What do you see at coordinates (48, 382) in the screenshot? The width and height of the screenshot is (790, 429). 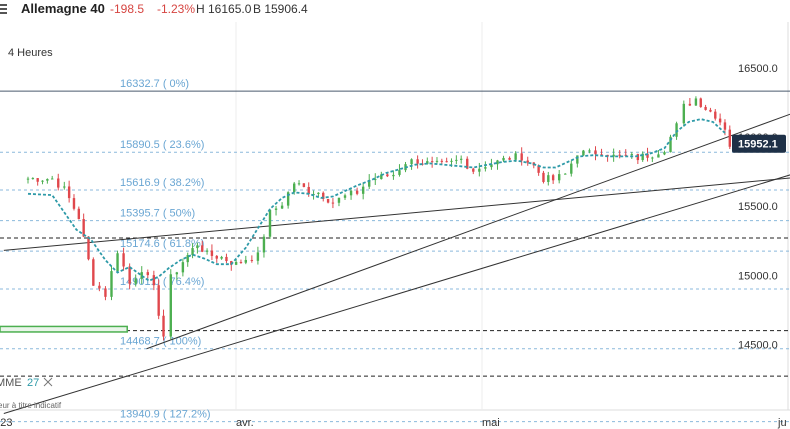 I see `close-icon` at bounding box center [48, 382].